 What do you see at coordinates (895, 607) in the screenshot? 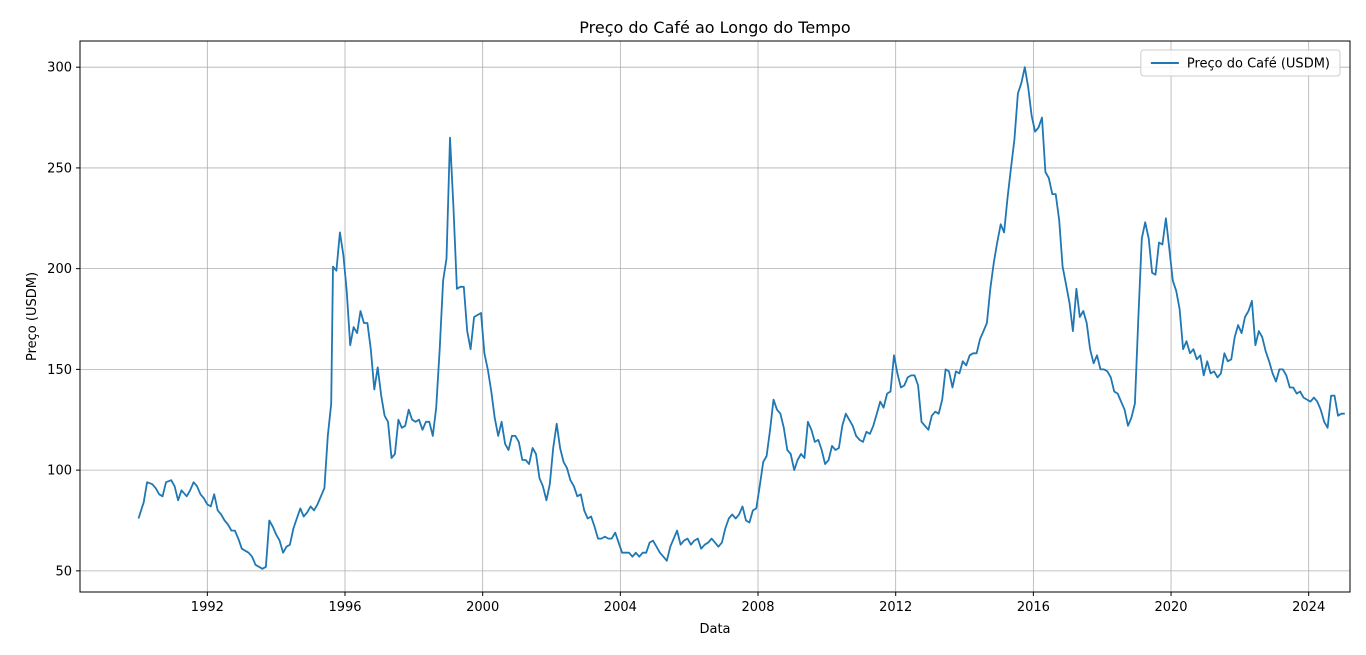
I see `x-tick-label: 2012` at bounding box center [895, 607].